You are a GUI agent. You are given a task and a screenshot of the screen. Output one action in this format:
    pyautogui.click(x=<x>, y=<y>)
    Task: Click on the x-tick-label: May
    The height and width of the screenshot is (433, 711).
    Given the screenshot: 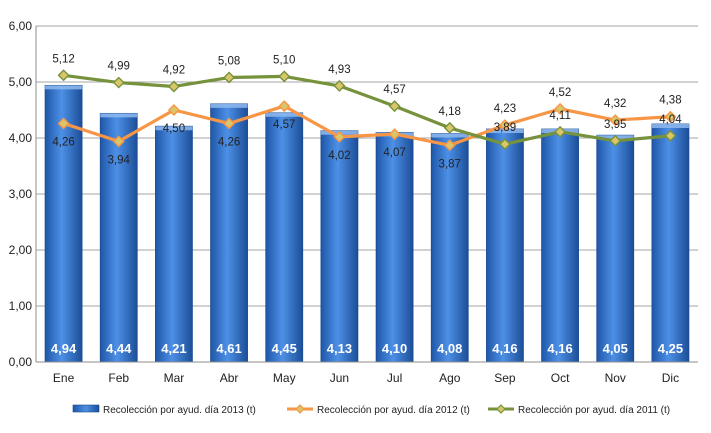 What is the action you would take?
    pyautogui.click(x=284, y=378)
    